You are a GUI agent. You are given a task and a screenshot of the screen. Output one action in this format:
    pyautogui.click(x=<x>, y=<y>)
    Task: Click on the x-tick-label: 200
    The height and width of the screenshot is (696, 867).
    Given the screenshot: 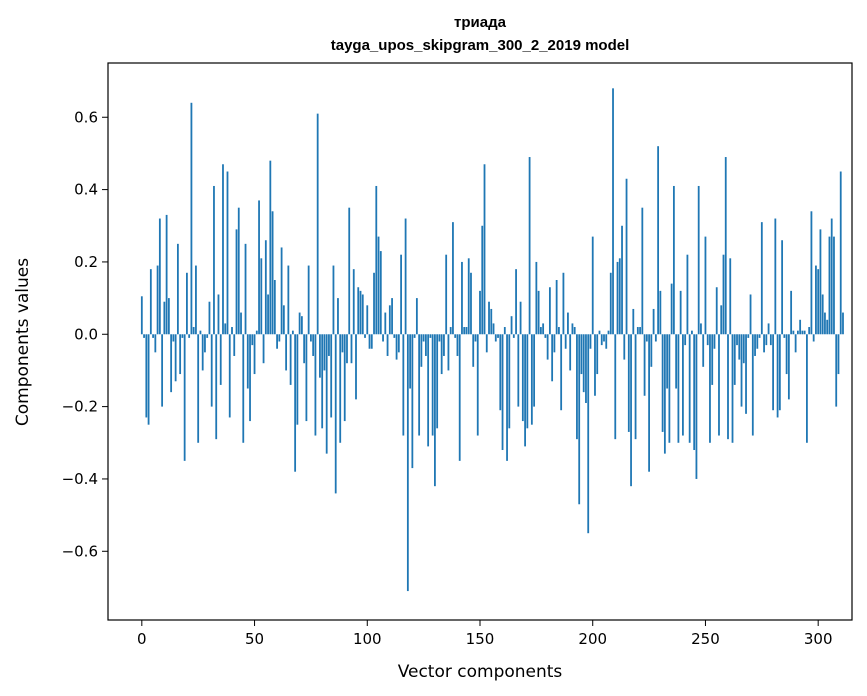 What is the action you would take?
    pyautogui.click(x=592, y=639)
    